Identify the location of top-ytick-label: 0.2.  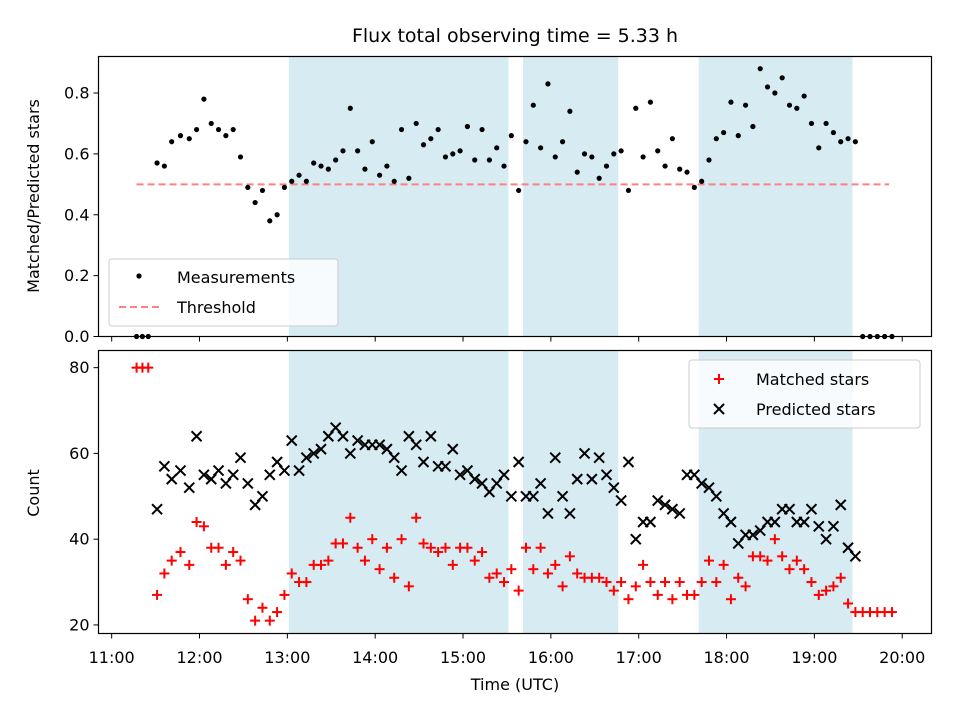
(76, 275).